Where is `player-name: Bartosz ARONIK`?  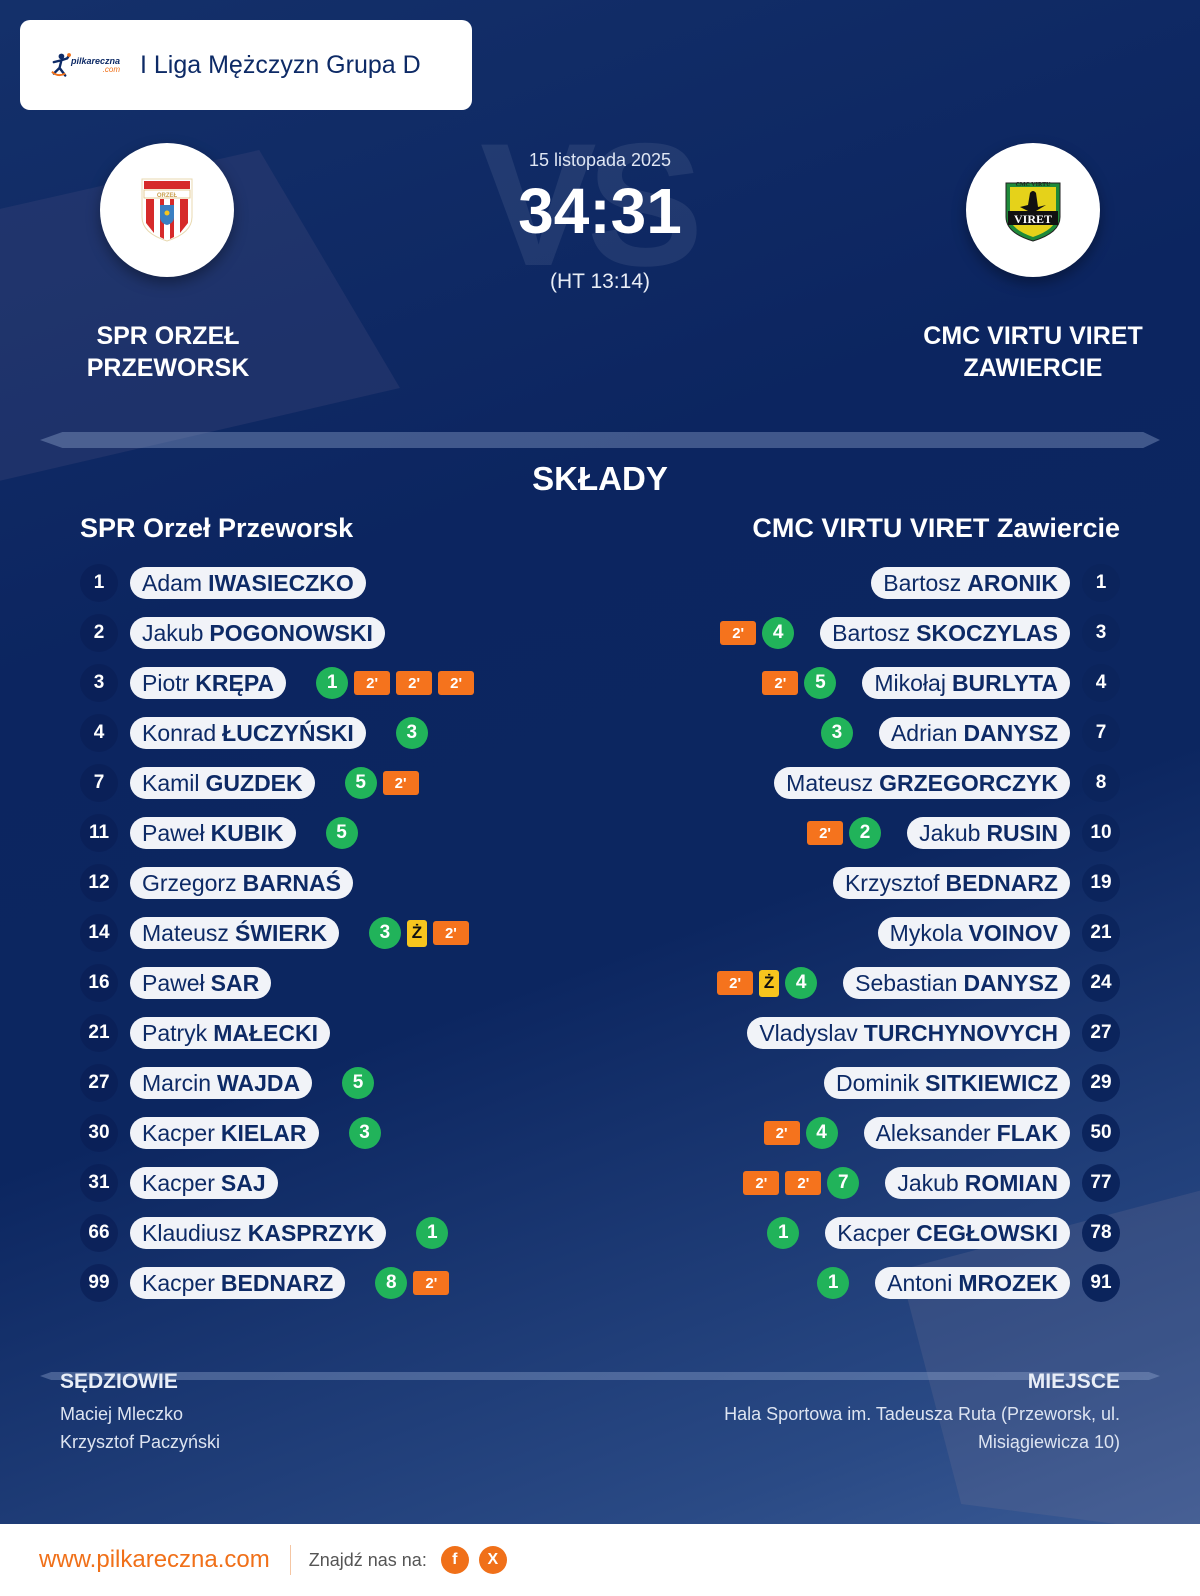
player-name: Bartosz ARONIK is located at coordinates (970, 583).